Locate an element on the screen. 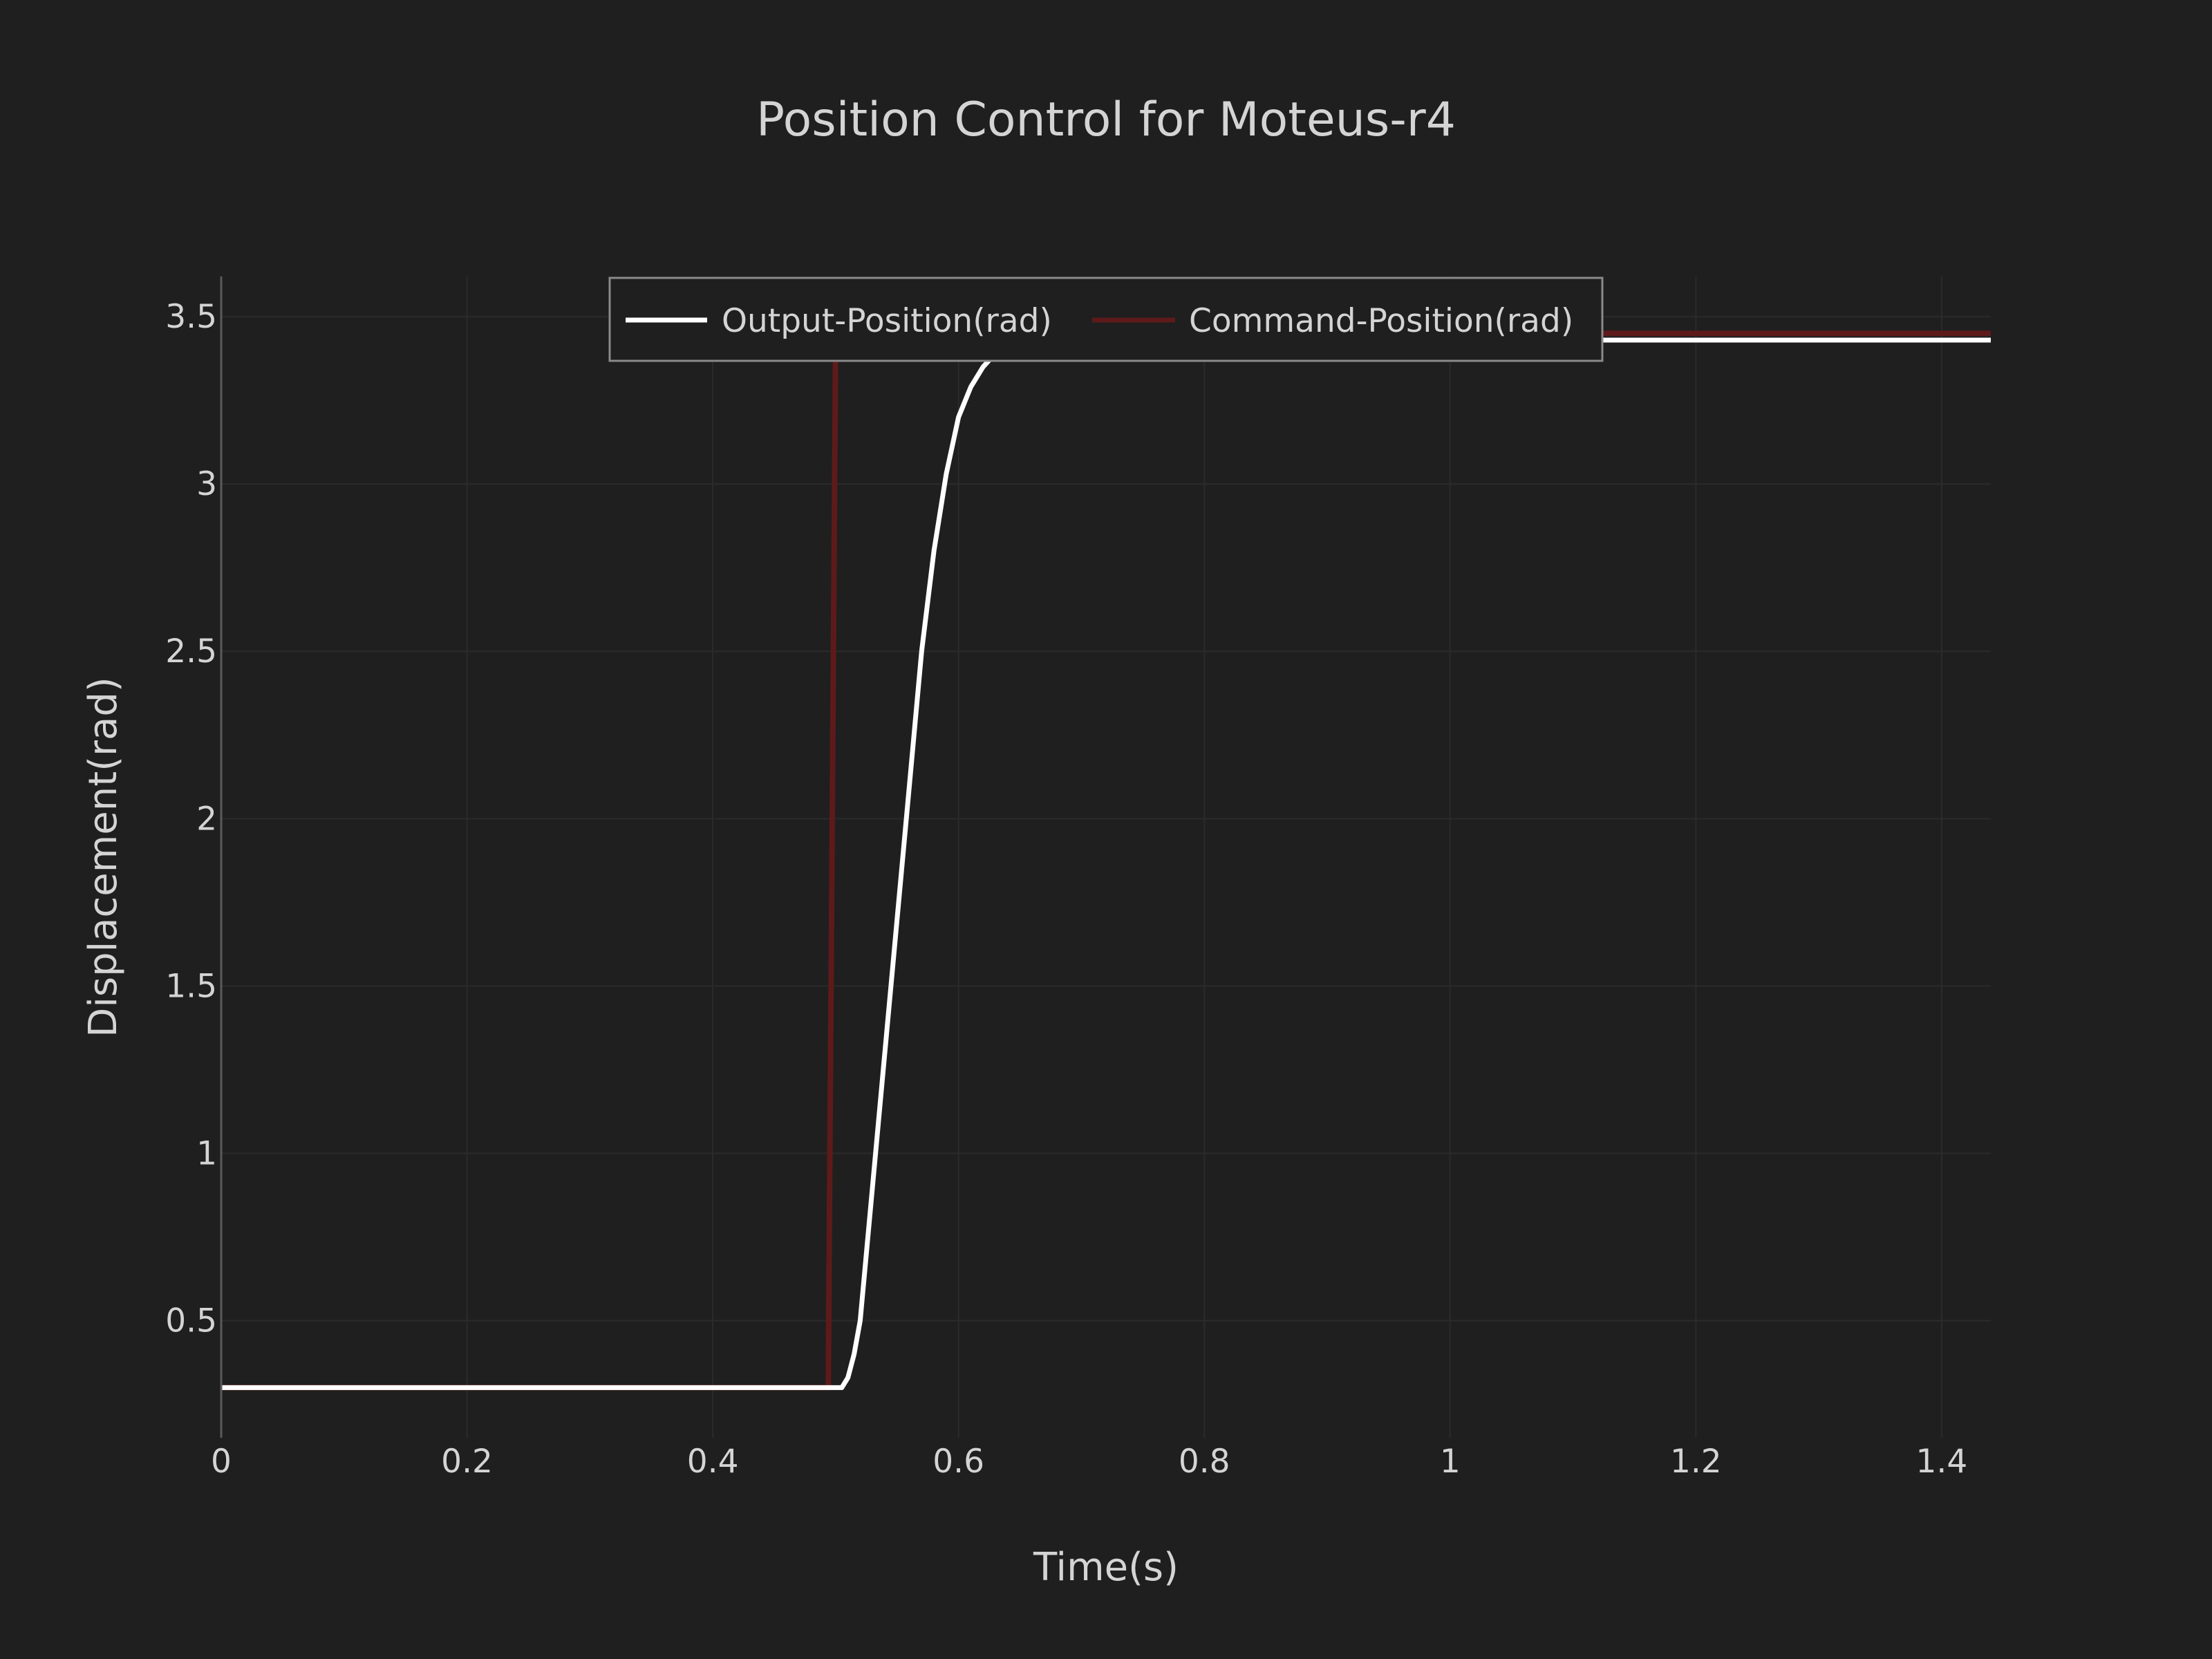  y-tick-label: 3 is located at coordinates (206, 484).